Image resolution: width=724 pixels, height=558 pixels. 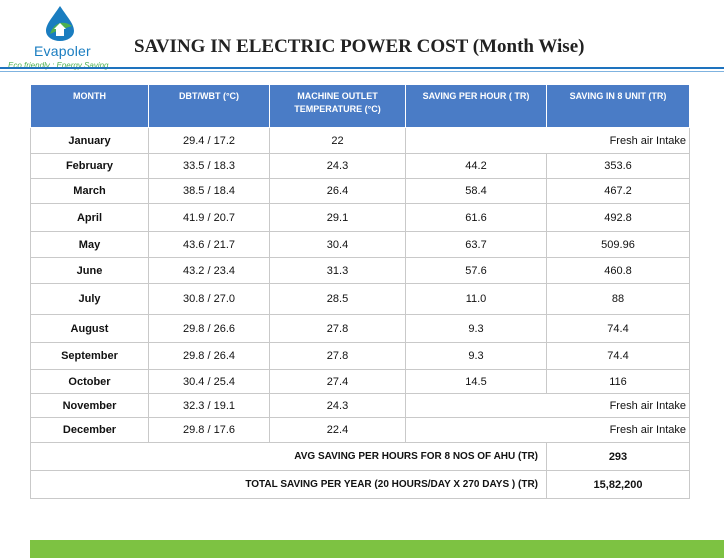 I want to click on table-row: November 32.3 / 19.1 24.3 Fresh air Intake, so click(x=360, y=405).